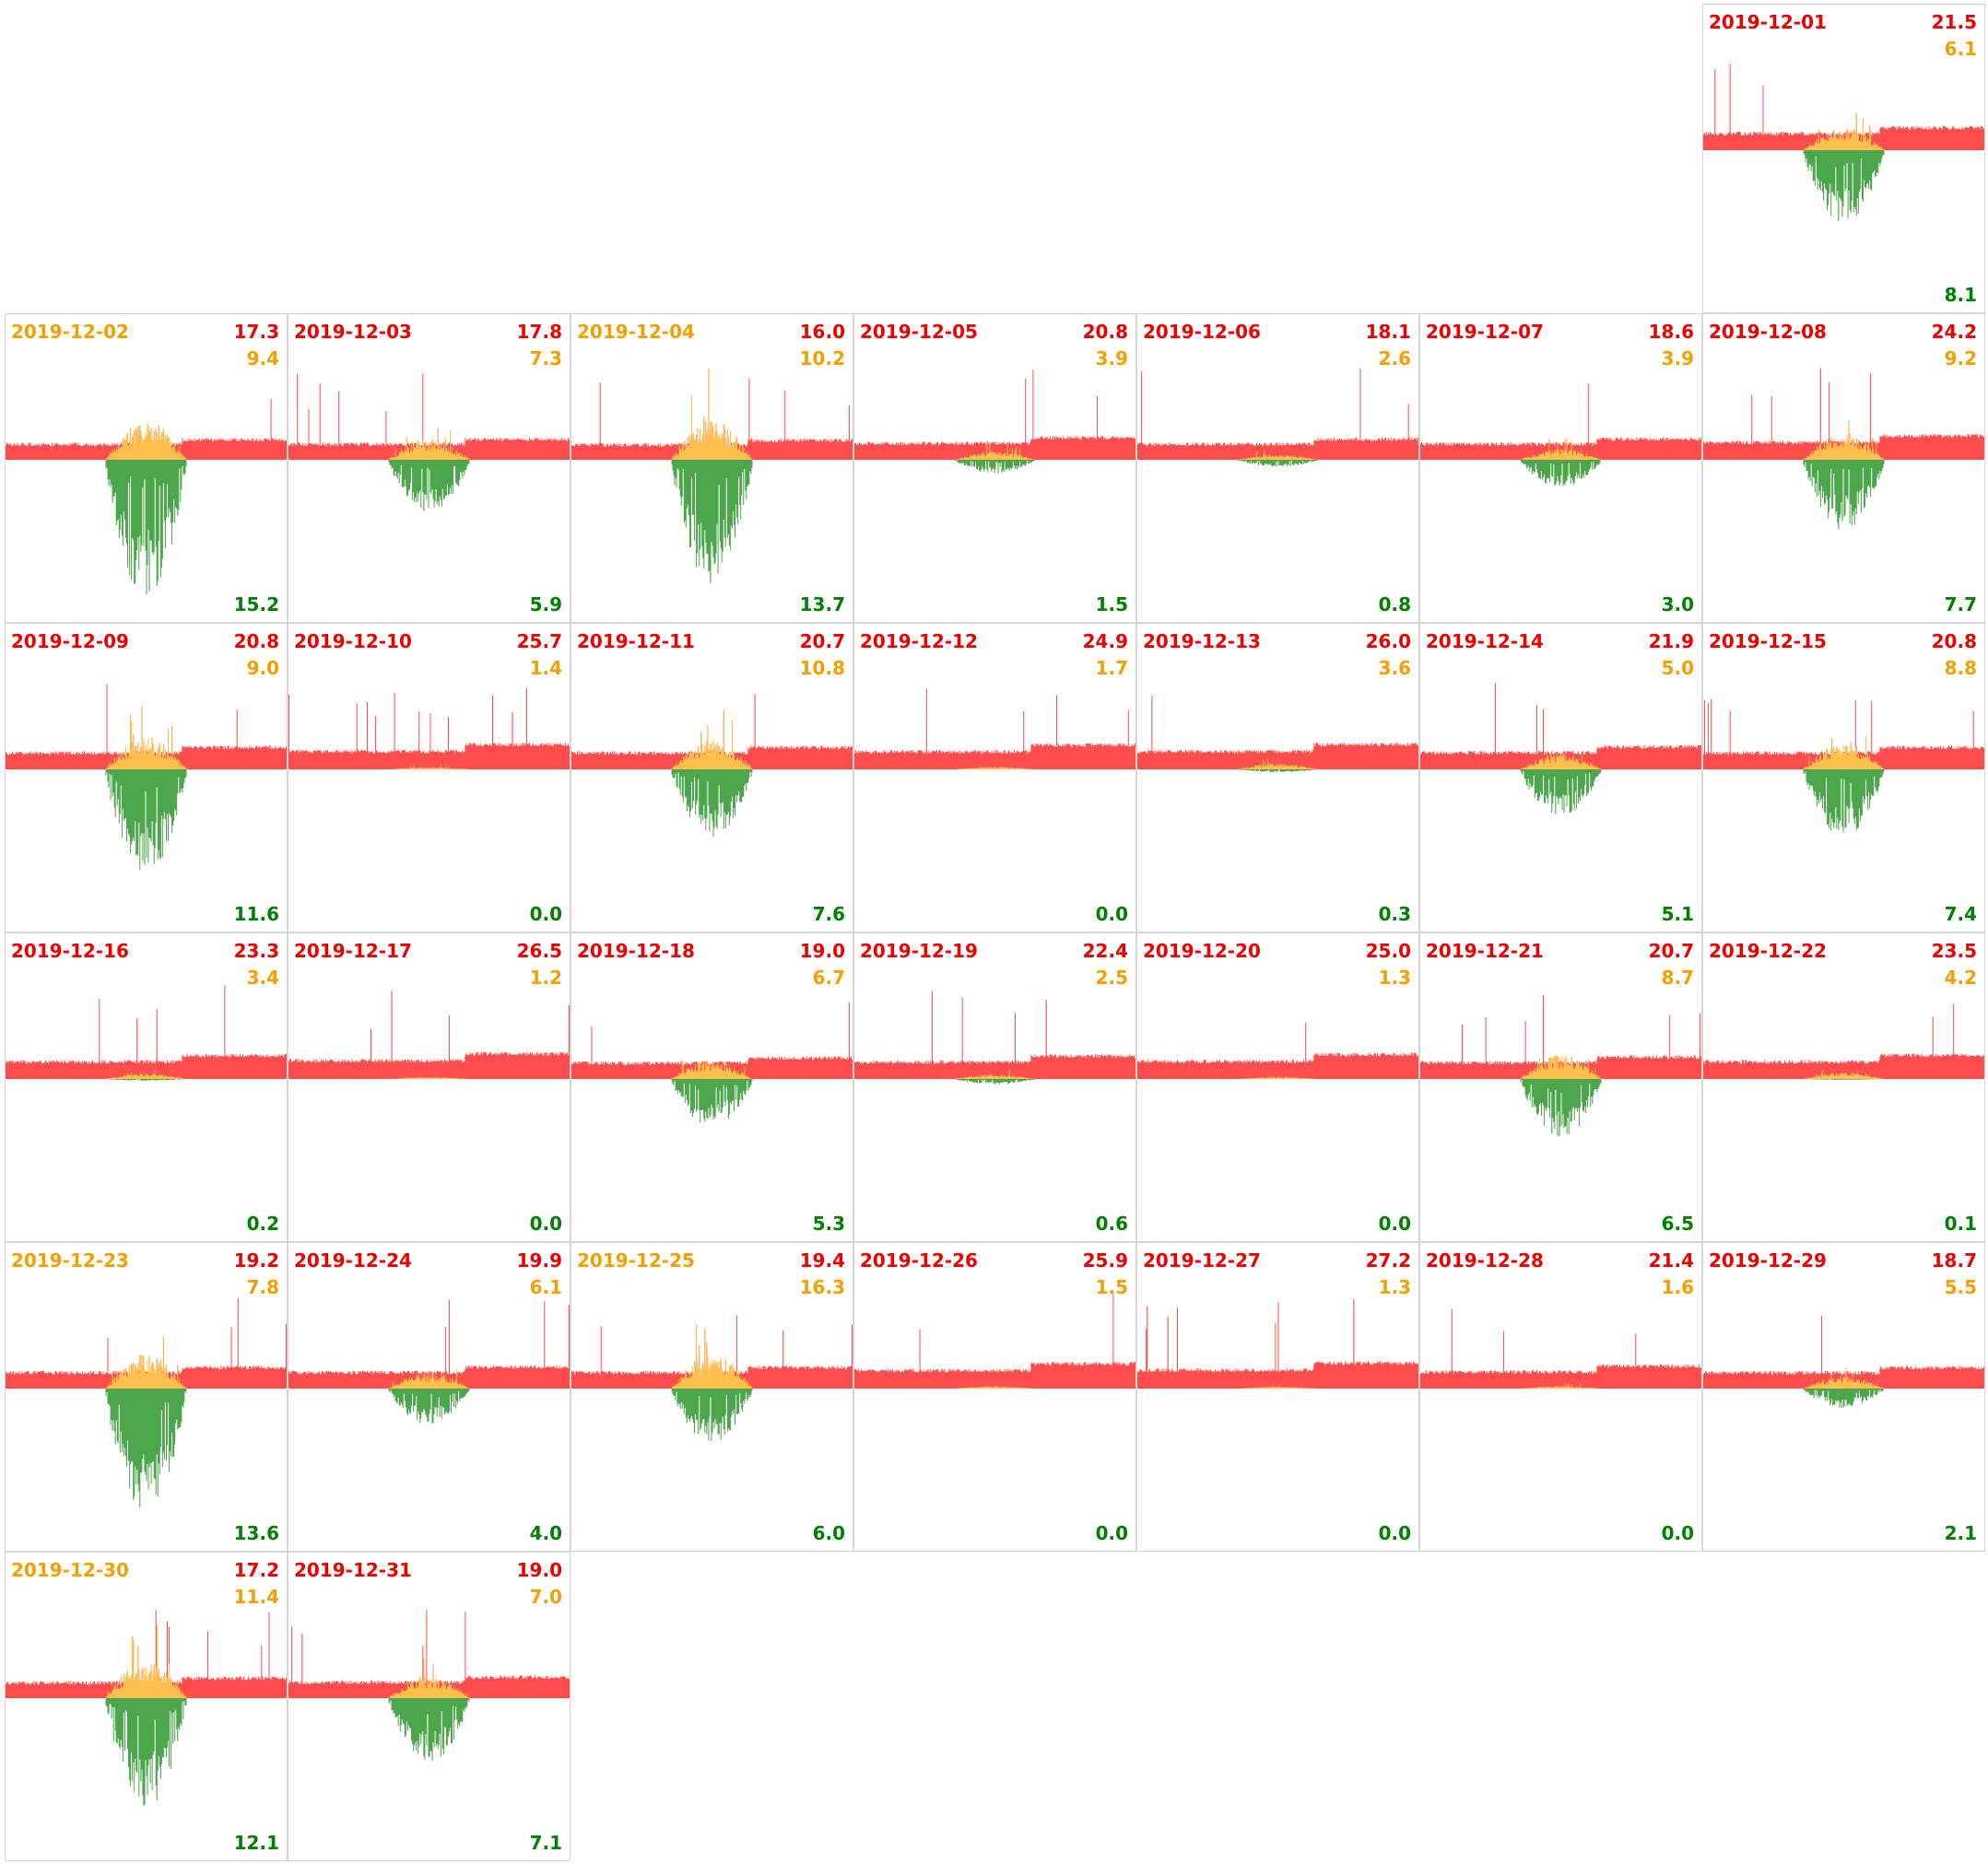 This screenshot has width=1988, height=1864. What do you see at coordinates (429, 777) in the screenshot?
I see `day-cell: 2019-12-10 25.7 1.4 0.0` at bounding box center [429, 777].